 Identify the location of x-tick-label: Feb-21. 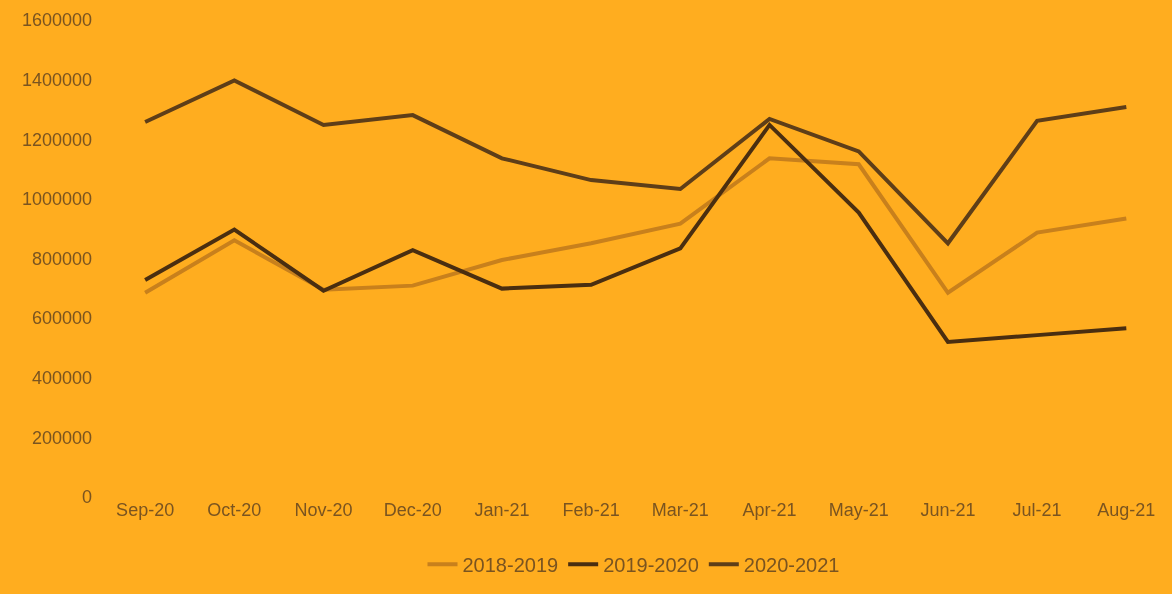
(591, 510).